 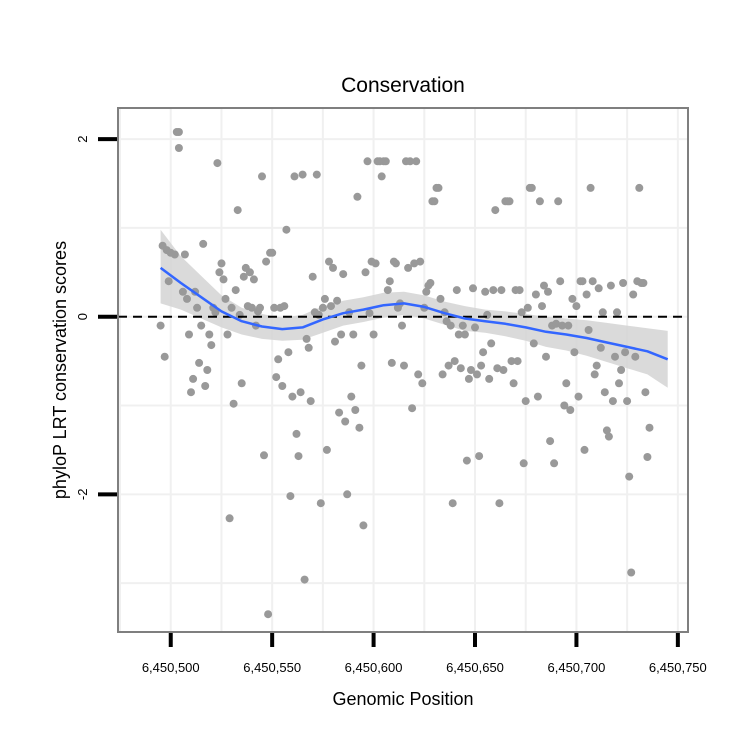 I want to click on x-axis-title: Genomic Position, so click(x=402, y=699).